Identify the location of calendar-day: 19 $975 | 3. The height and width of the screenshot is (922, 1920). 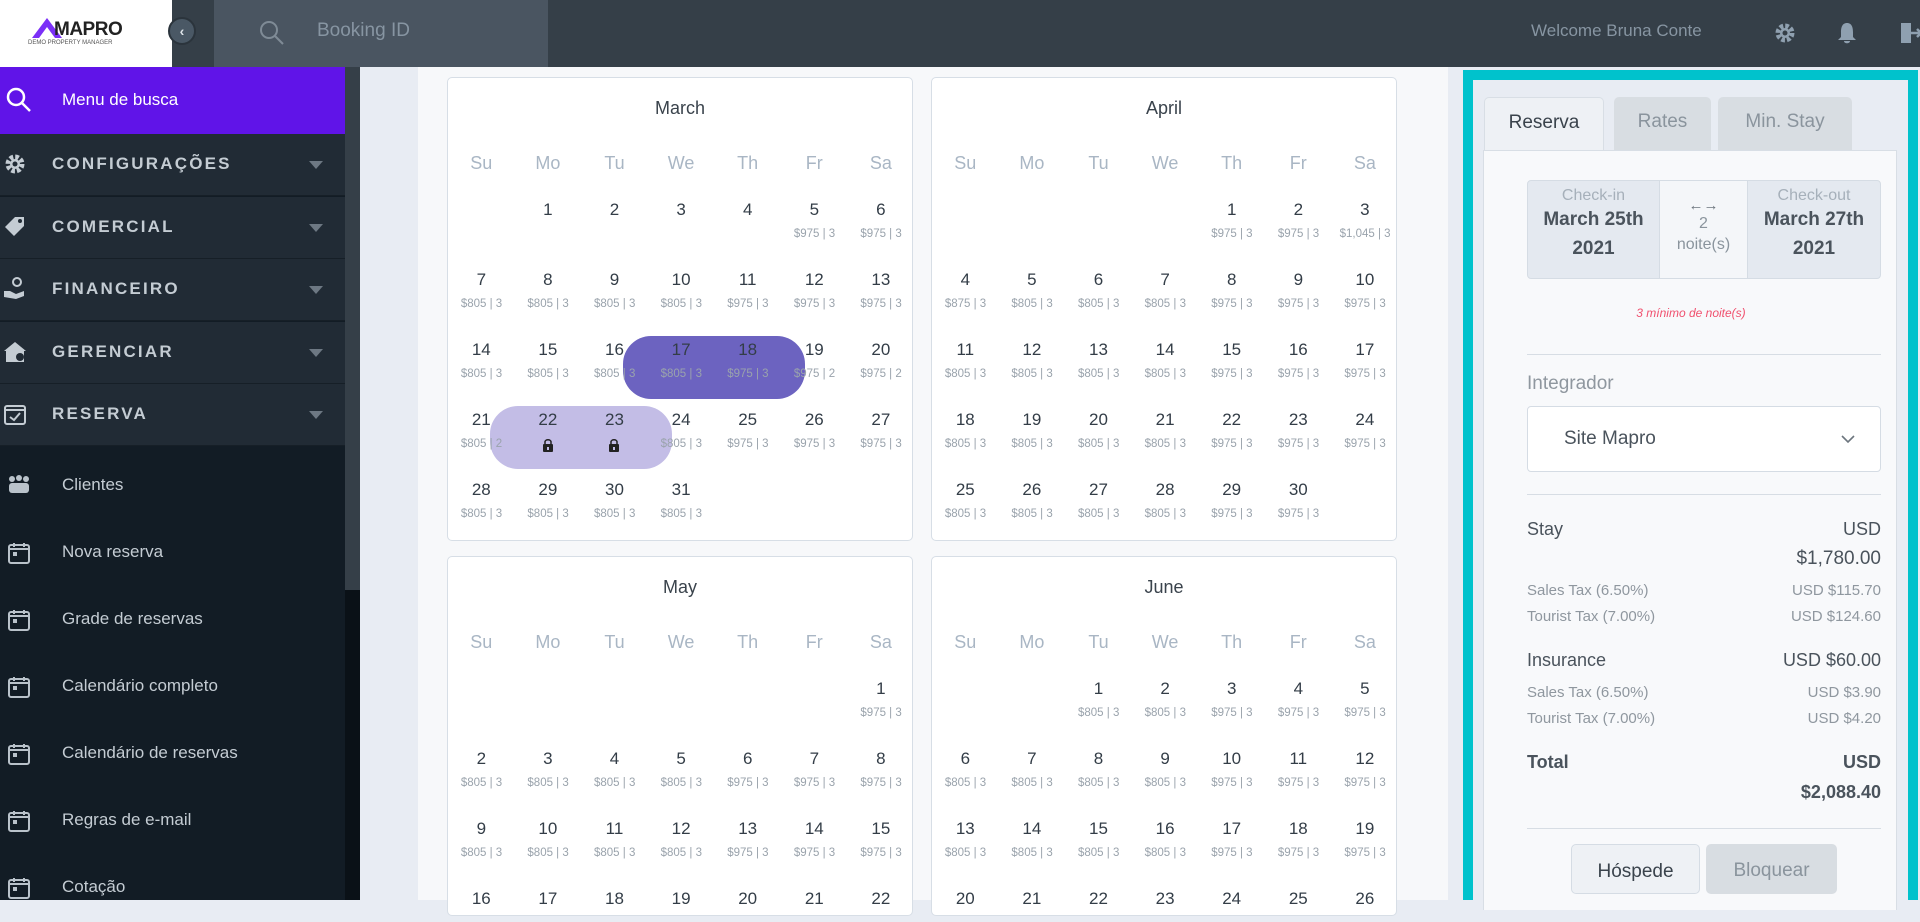
(1364, 852).